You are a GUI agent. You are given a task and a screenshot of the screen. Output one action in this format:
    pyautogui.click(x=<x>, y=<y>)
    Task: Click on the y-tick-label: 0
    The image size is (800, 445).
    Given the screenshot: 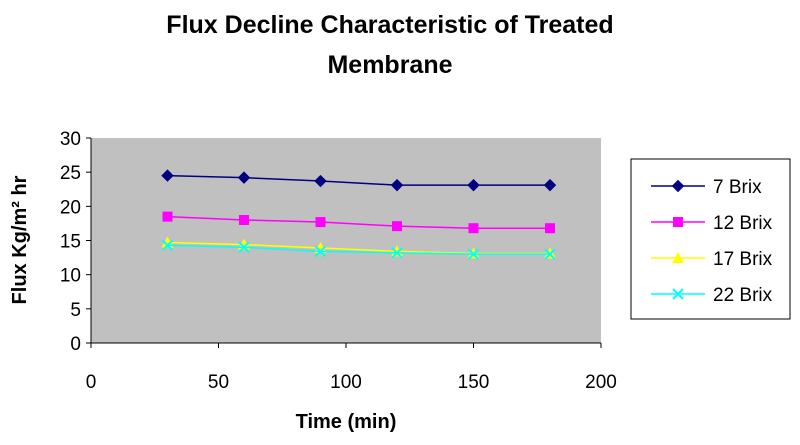 What is the action you would take?
    pyautogui.click(x=75, y=344)
    